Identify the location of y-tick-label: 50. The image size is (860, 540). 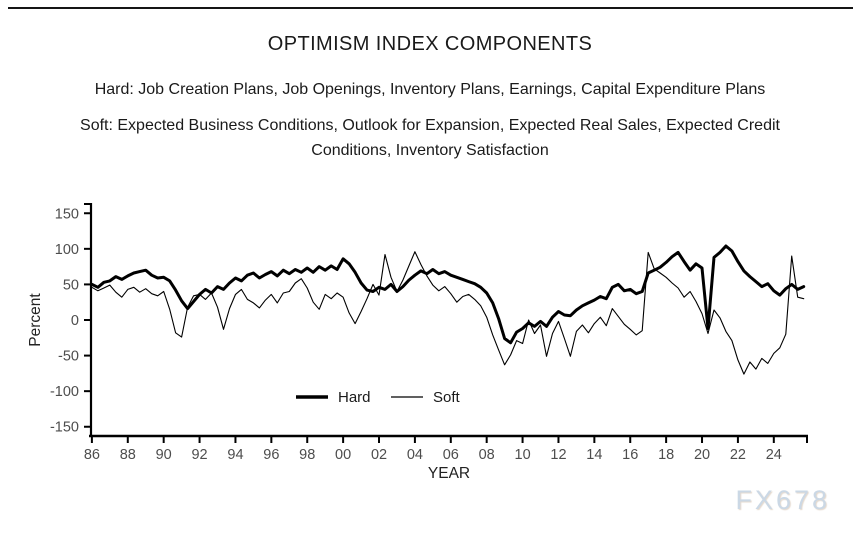
(71, 285).